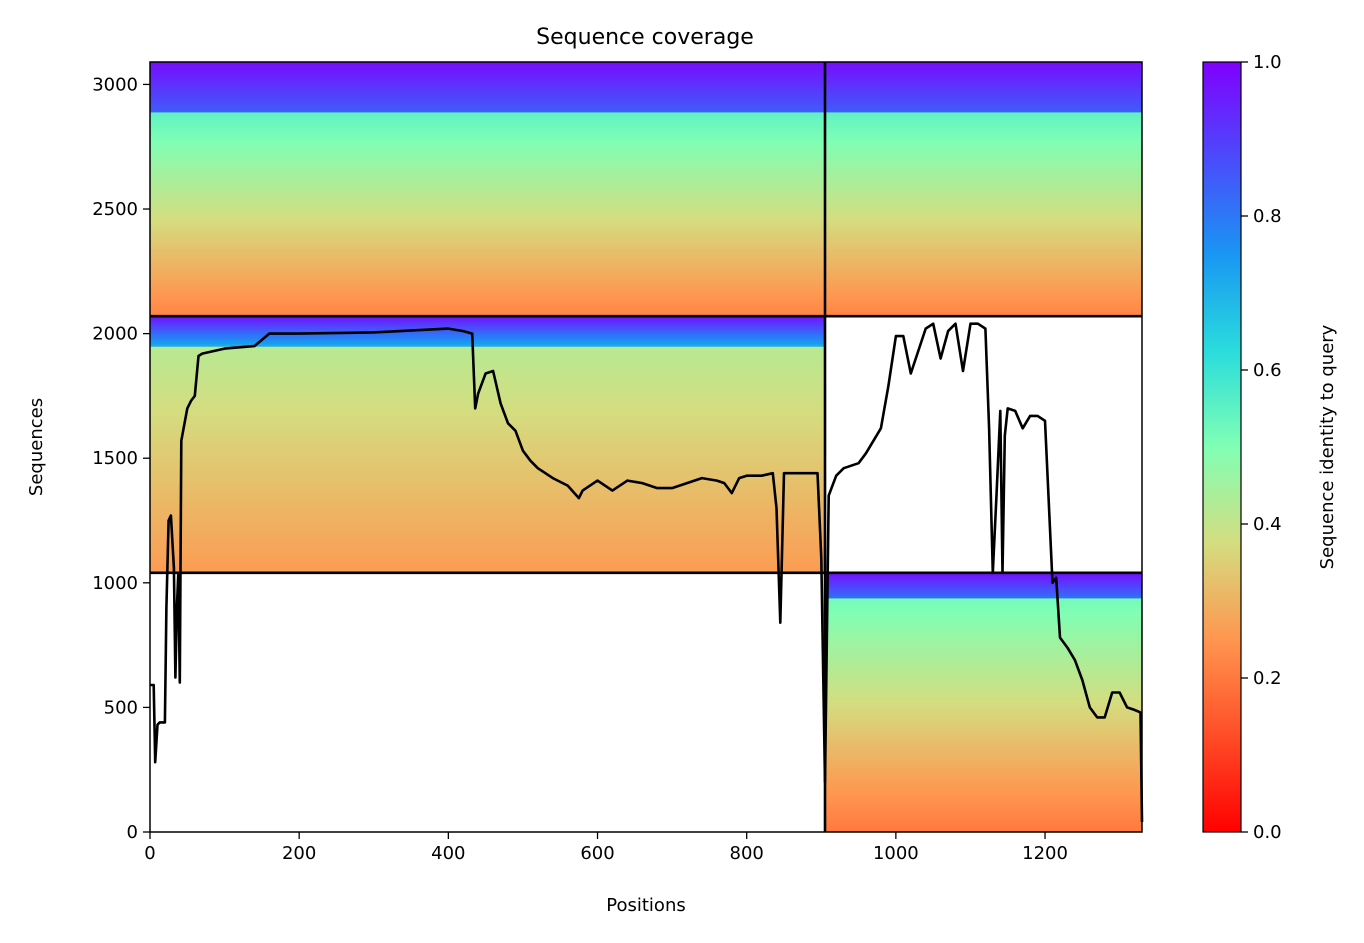 This screenshot has height=943, width=1364. I want to click on y-tick-label: 1500, so click(115, 458).